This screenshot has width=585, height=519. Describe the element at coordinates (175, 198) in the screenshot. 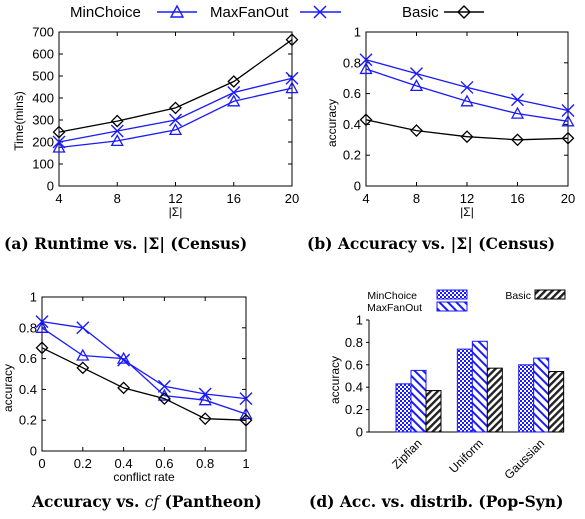

I see `x-tick-label: 12` at that location.